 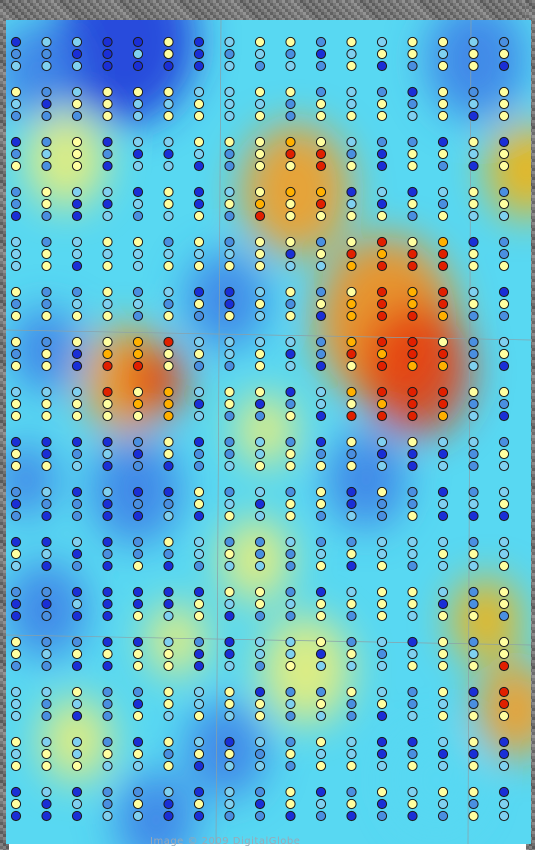 I want to click on map-attribution: Image © 2009 DigitalGlobe, so click(x=225, y=841).